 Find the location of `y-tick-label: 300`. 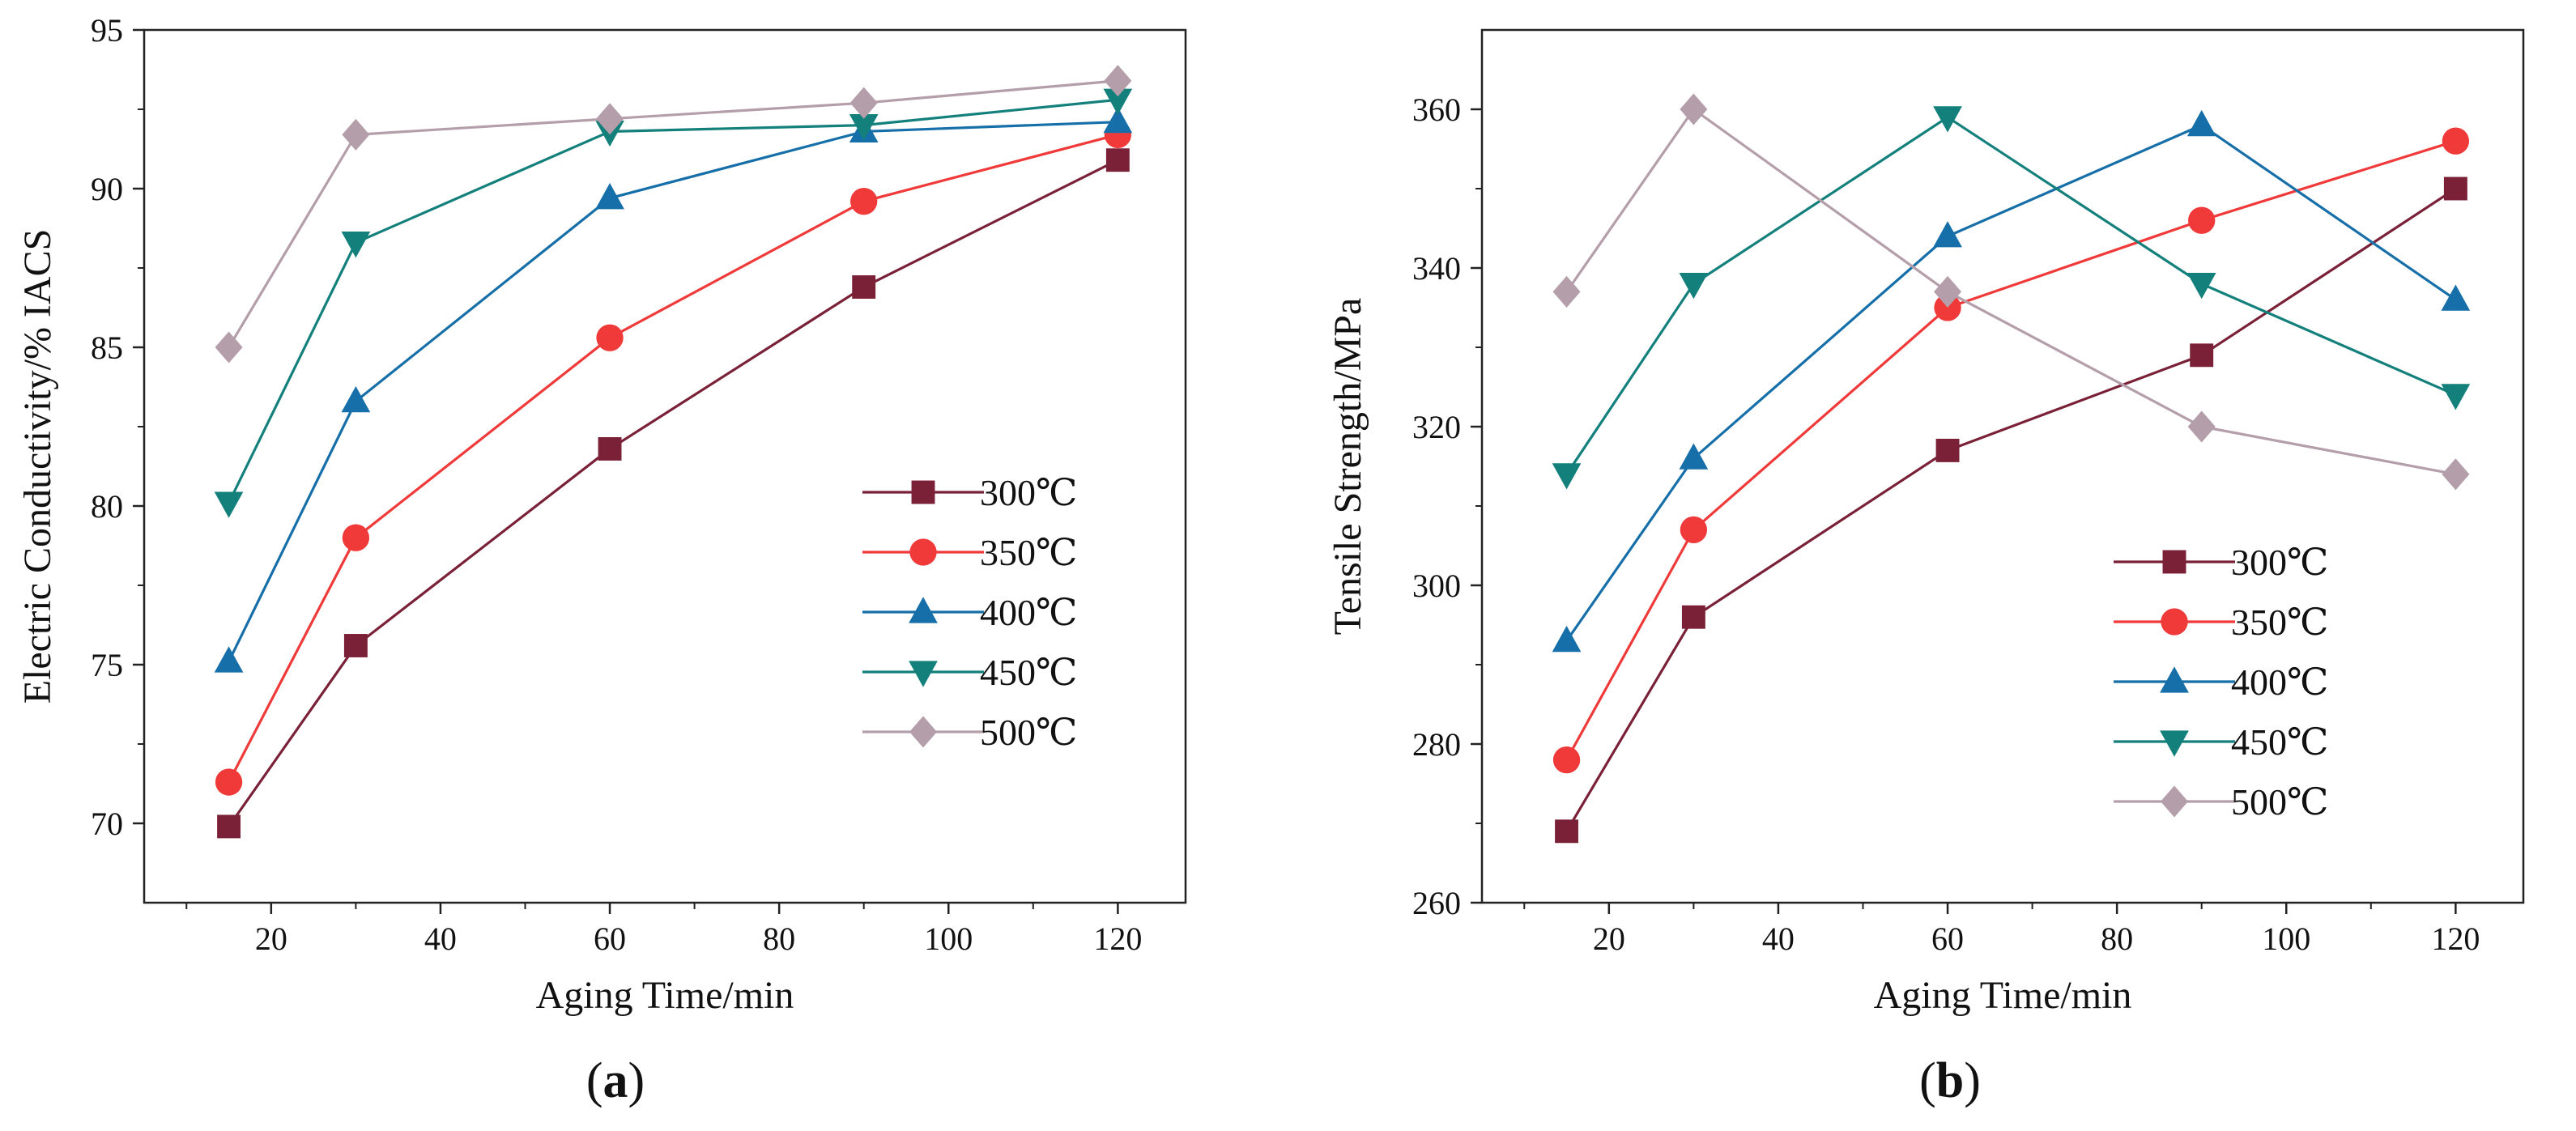

y-tick-label: 300 is located at coordinates (1436, 586).